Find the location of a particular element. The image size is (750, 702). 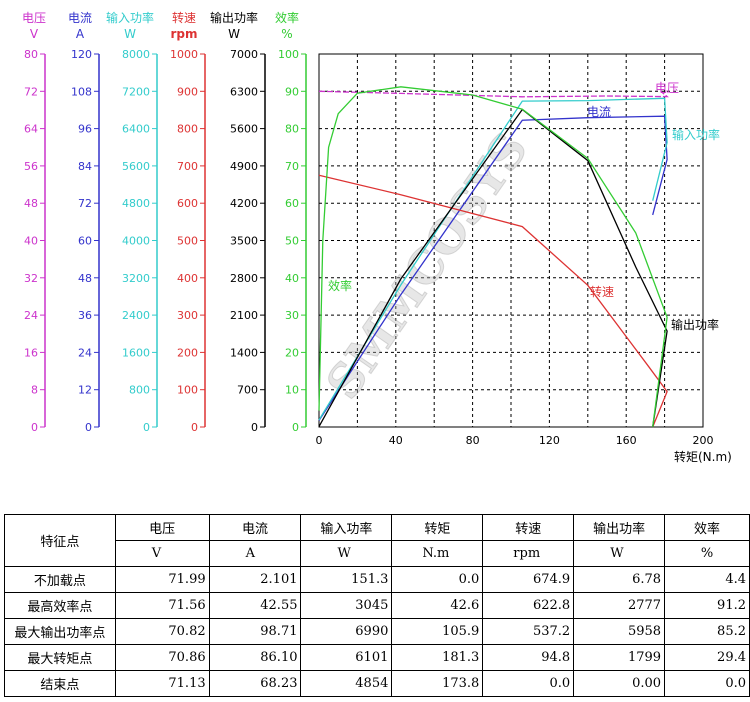

axis-tick-label-voltage: 24 is located at coordinates (31, 315).